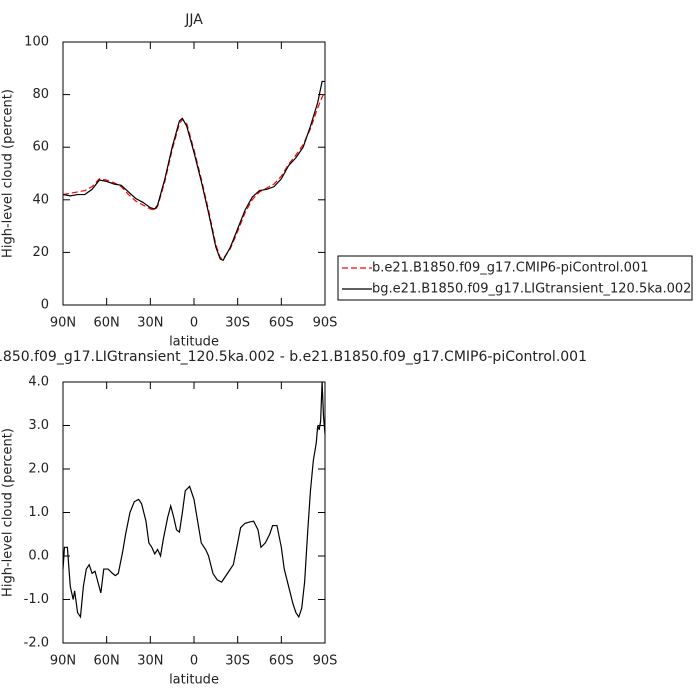  What do you see at coordinates (36, 599) in the screenshot?
I see `y-tick-label: -1.0` at bounding box center [36, 599].